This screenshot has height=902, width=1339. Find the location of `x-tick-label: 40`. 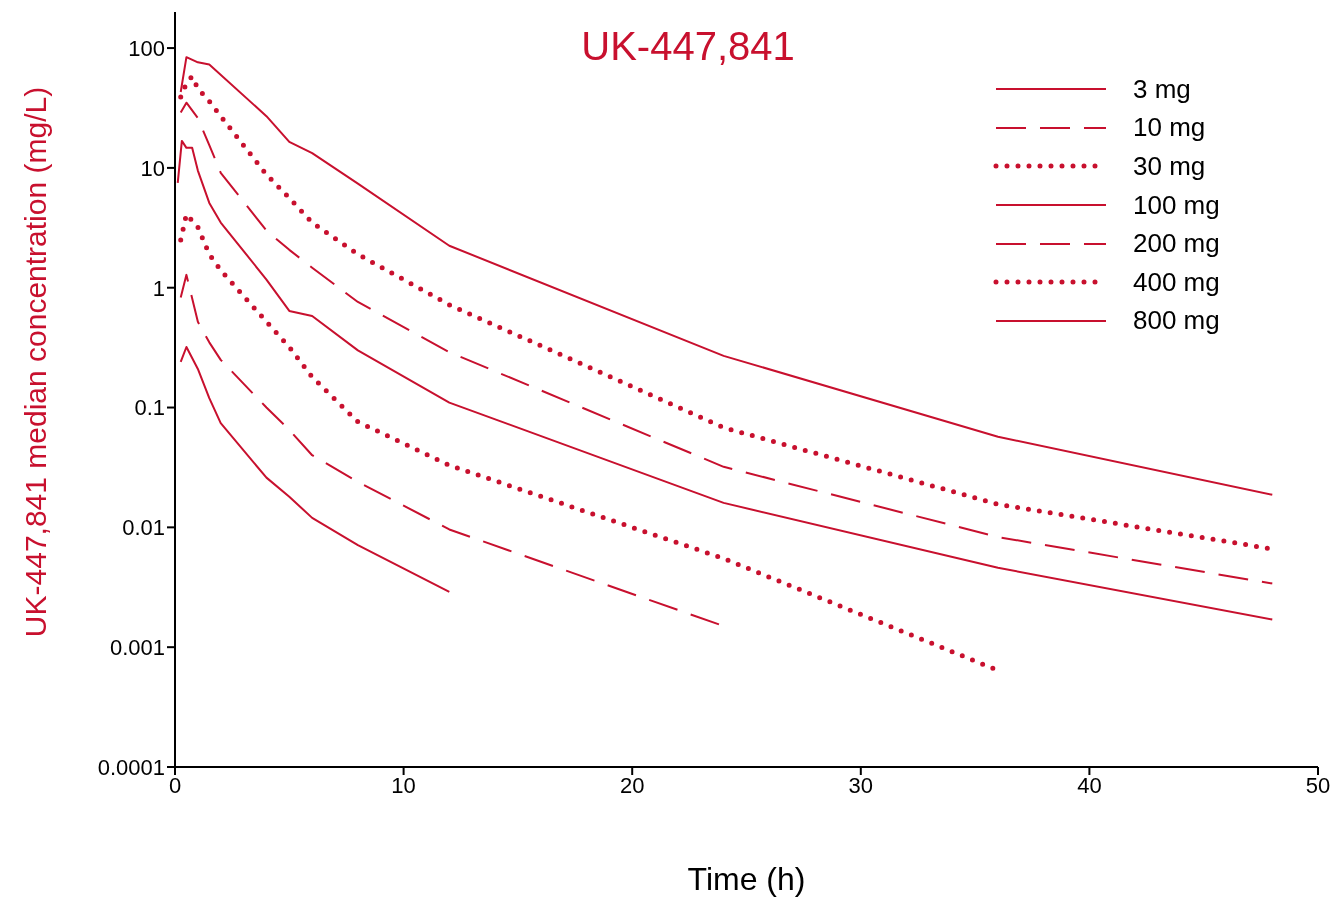

x-tick-label: 40 is located at coordinates (1089, 785).